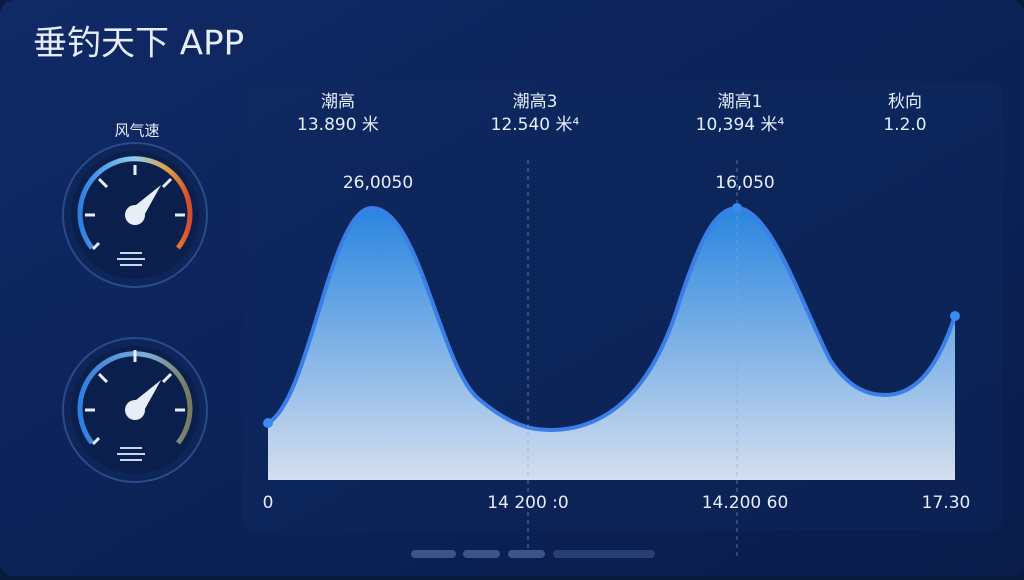 The width and height of the screenshot is (1024, 580). What do you see at coordinates (905, 102) in the screenshot?
I see `tide-label: 秋向` at bounding box center [905, 102].